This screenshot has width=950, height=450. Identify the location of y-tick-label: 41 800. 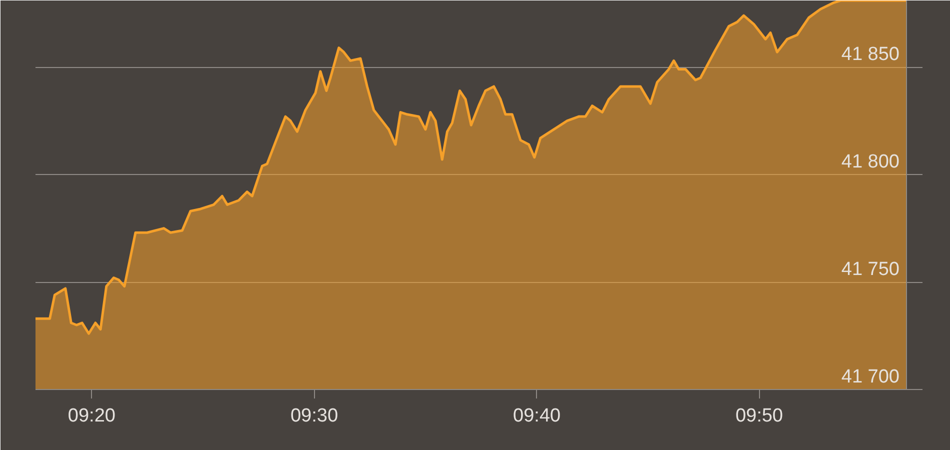
(870, 162).